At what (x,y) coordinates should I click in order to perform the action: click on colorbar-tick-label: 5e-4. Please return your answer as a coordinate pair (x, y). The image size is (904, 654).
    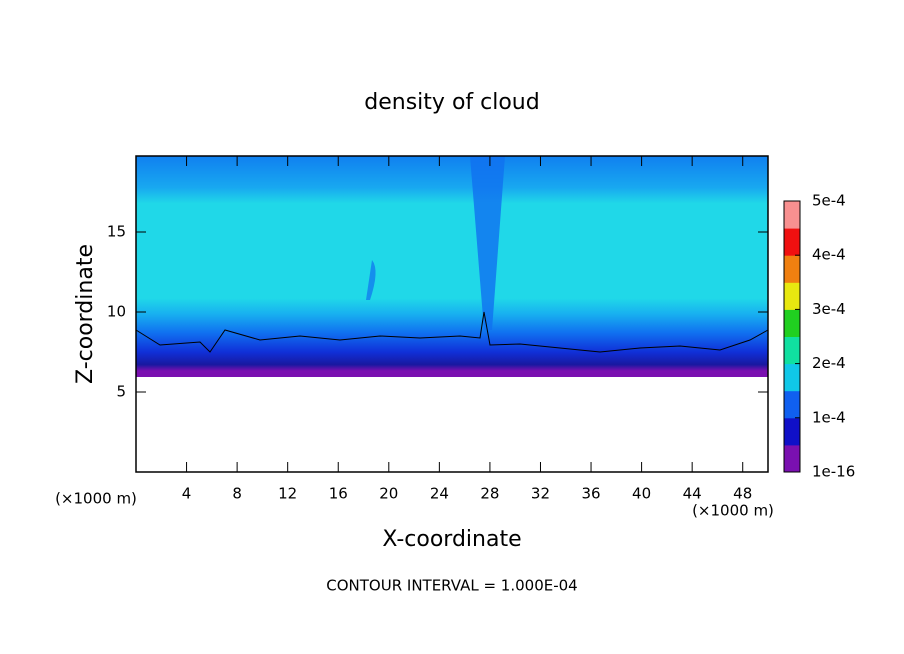
    Looking at the image, I should click on (829, 201).